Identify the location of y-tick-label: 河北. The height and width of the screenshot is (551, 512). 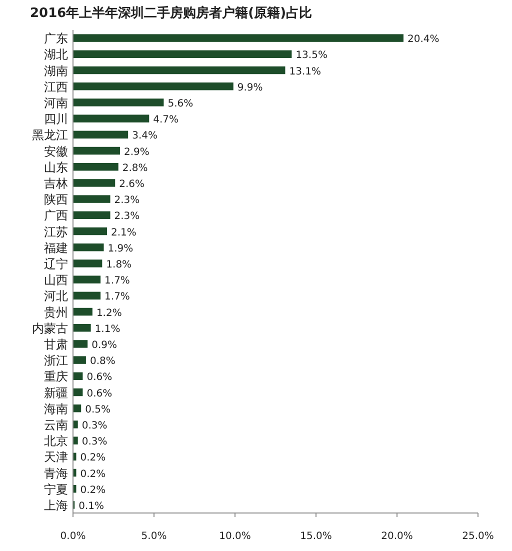
(56, 296).